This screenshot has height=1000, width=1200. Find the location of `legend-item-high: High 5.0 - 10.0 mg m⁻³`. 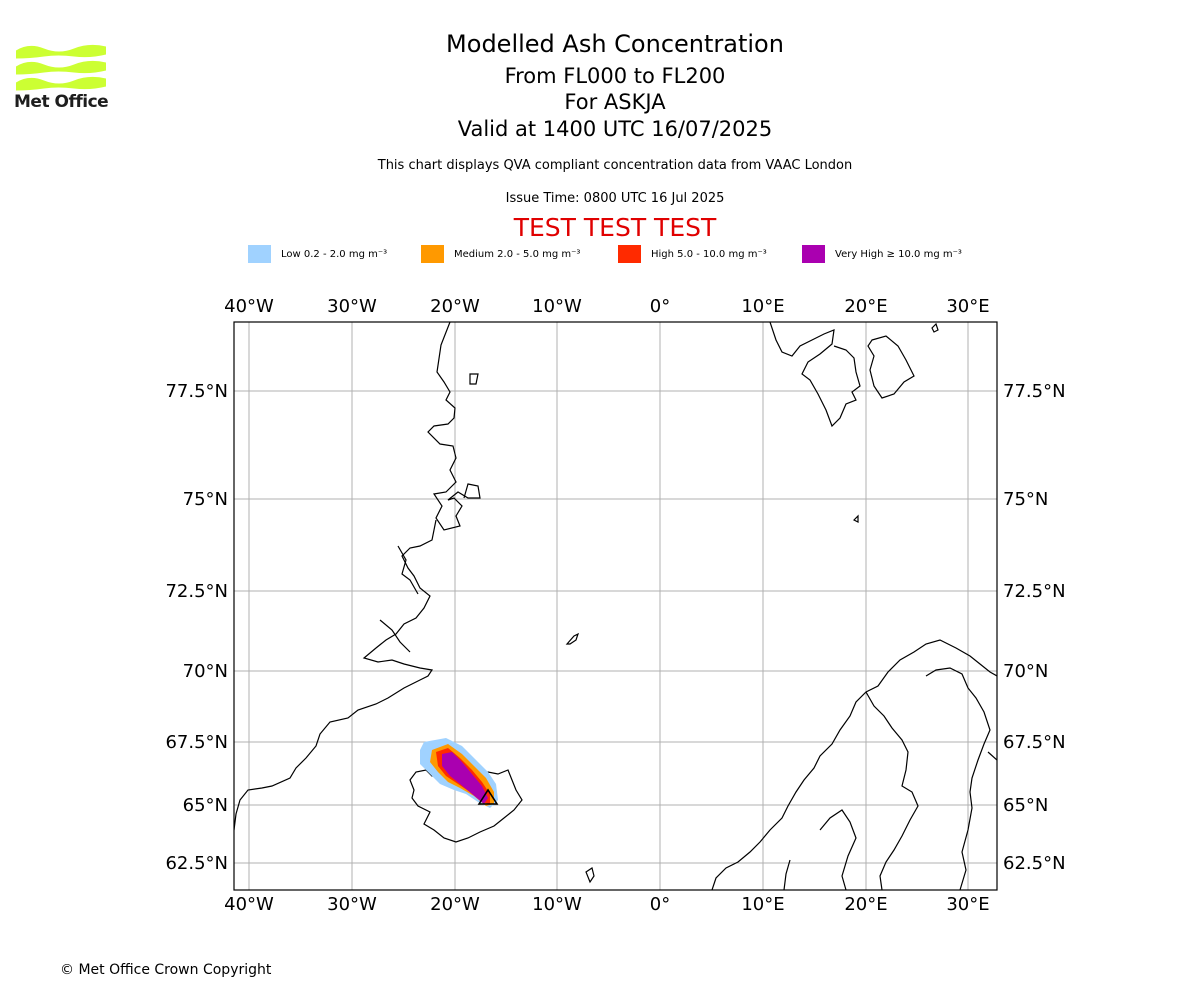

legend-item-high: High 5.0 - 10.0 mg m⁻³ is located at coordinates (692, 254).